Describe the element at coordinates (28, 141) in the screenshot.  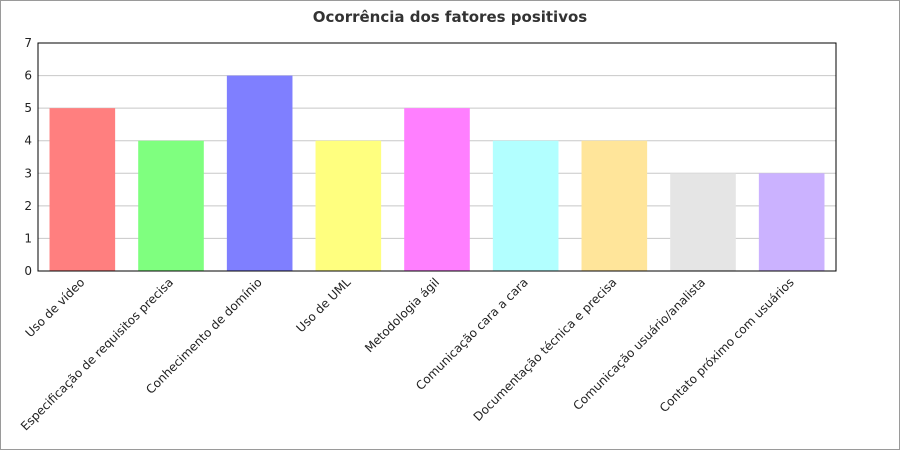
I see `y-tick-label: 4` at that location.